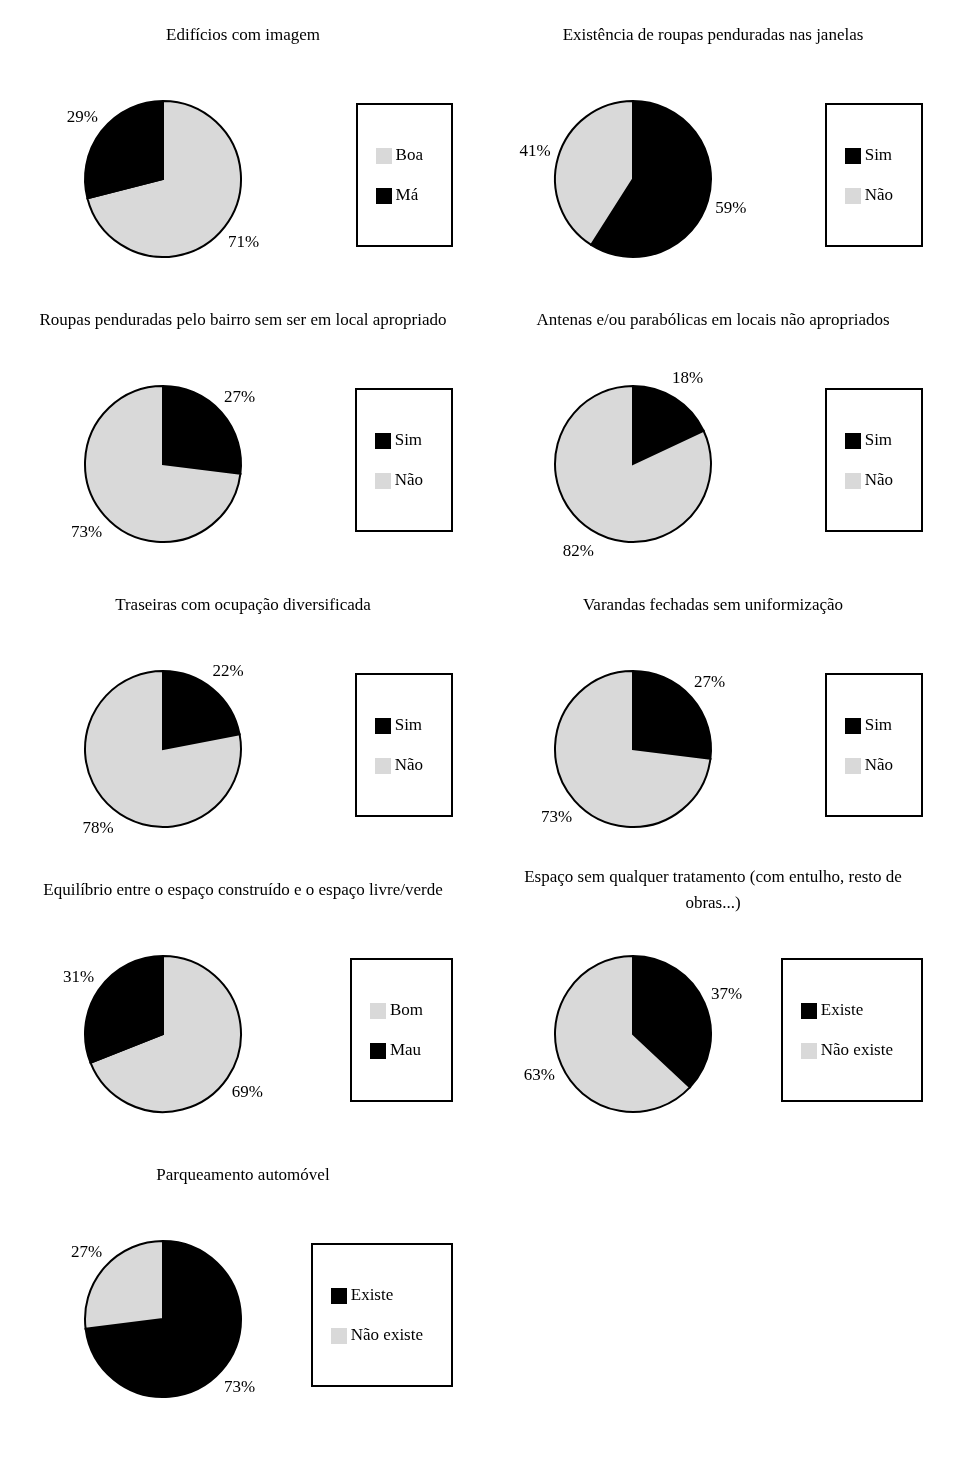  Describe the element at coordinates (409, 154) in the screenshot. I see `legend-label: Boa` at that location.